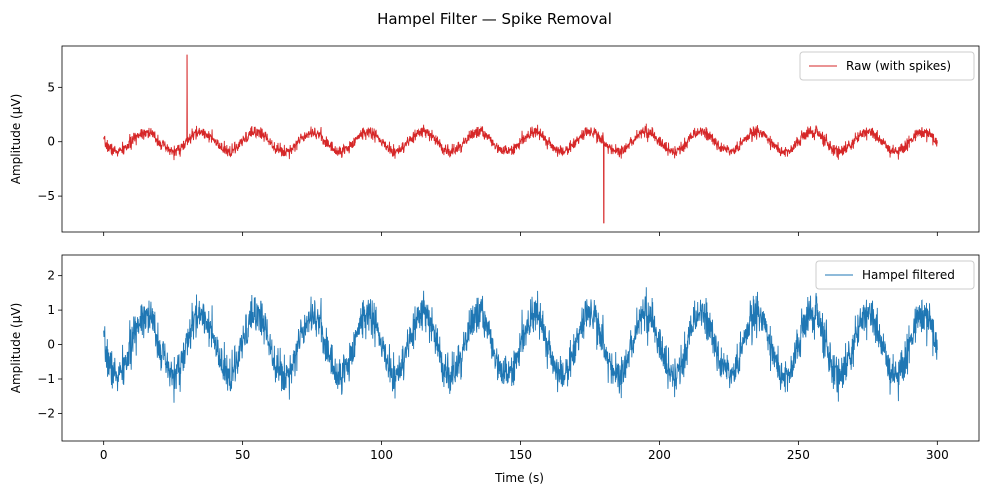 This screenshot has height=495, width=989. Describe the element at coordinates (16, 139) in the screenshot. I see `y-axis-label-1: Amplitude (µV)` at that location.